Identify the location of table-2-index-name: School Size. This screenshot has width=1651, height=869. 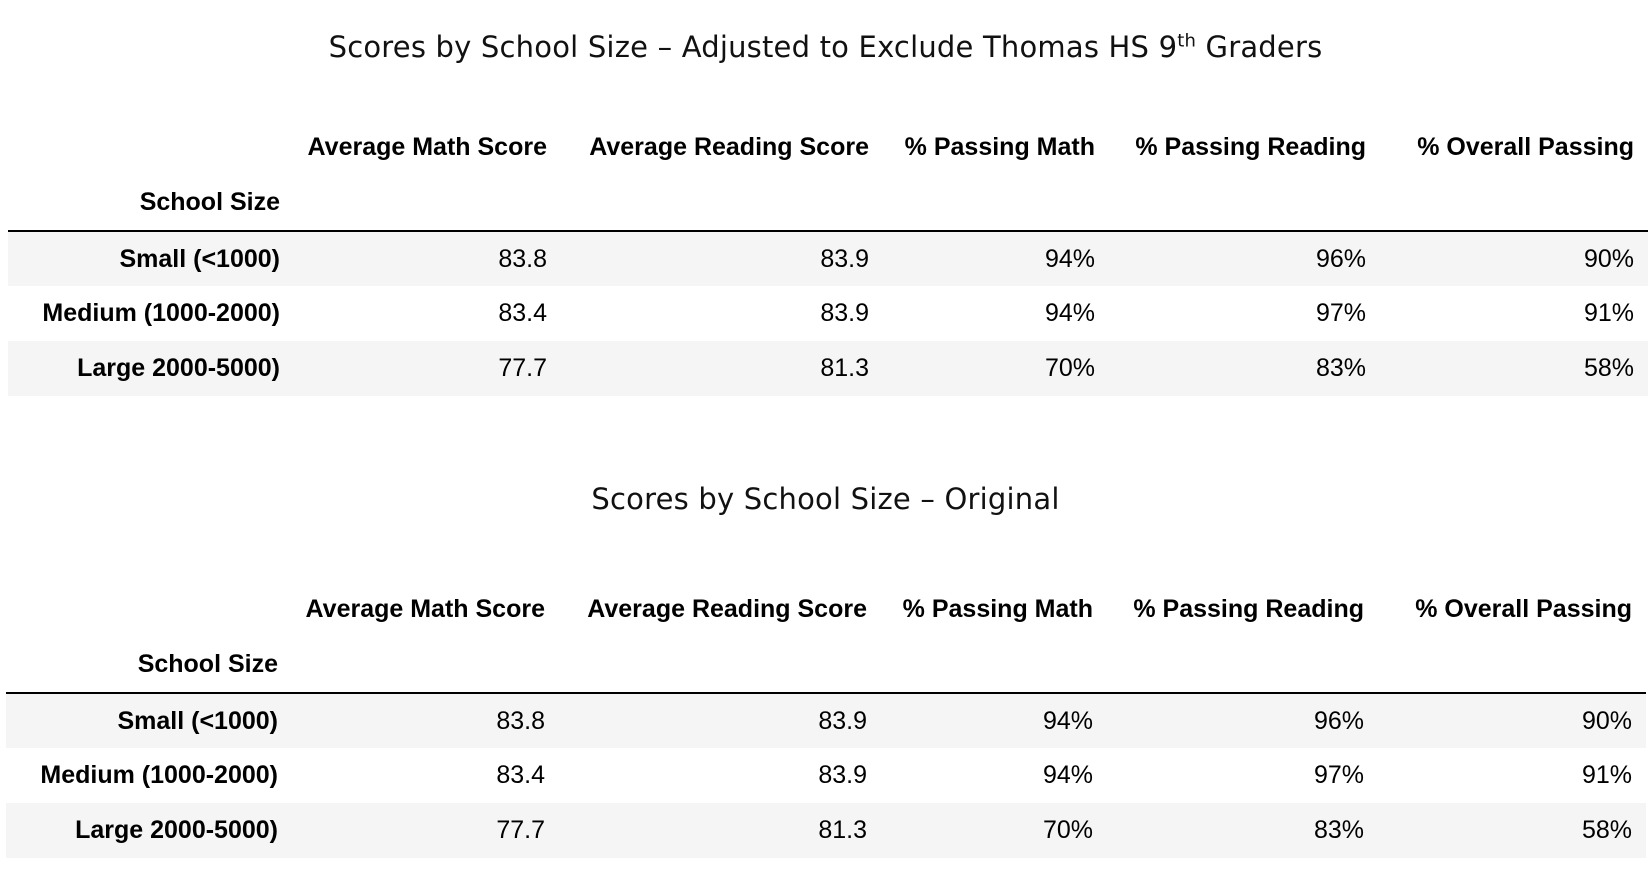
(207, 664).